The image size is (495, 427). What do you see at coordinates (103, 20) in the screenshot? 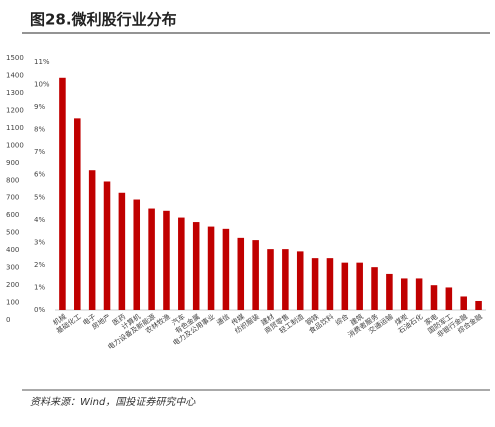
I see `chart-title: 图28.微利股行业分布` at bounding box center [103, 20].